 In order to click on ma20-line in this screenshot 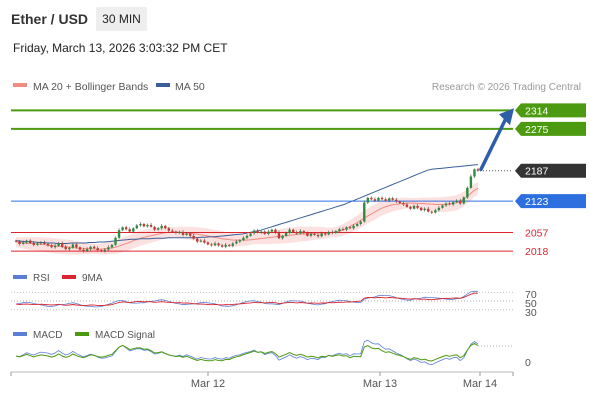, I will do `click(247, 218)`.